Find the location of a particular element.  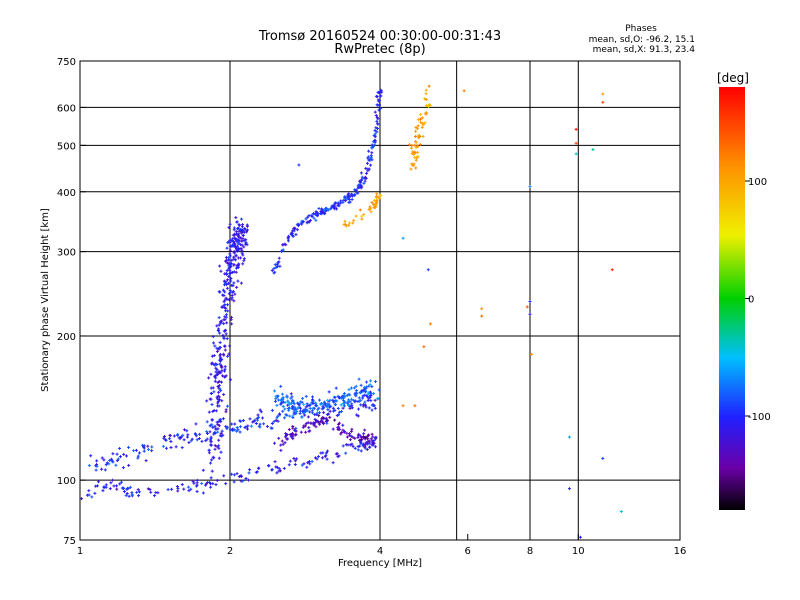

colorbar-tick-label: 0 is located at coordinates (751, 300).